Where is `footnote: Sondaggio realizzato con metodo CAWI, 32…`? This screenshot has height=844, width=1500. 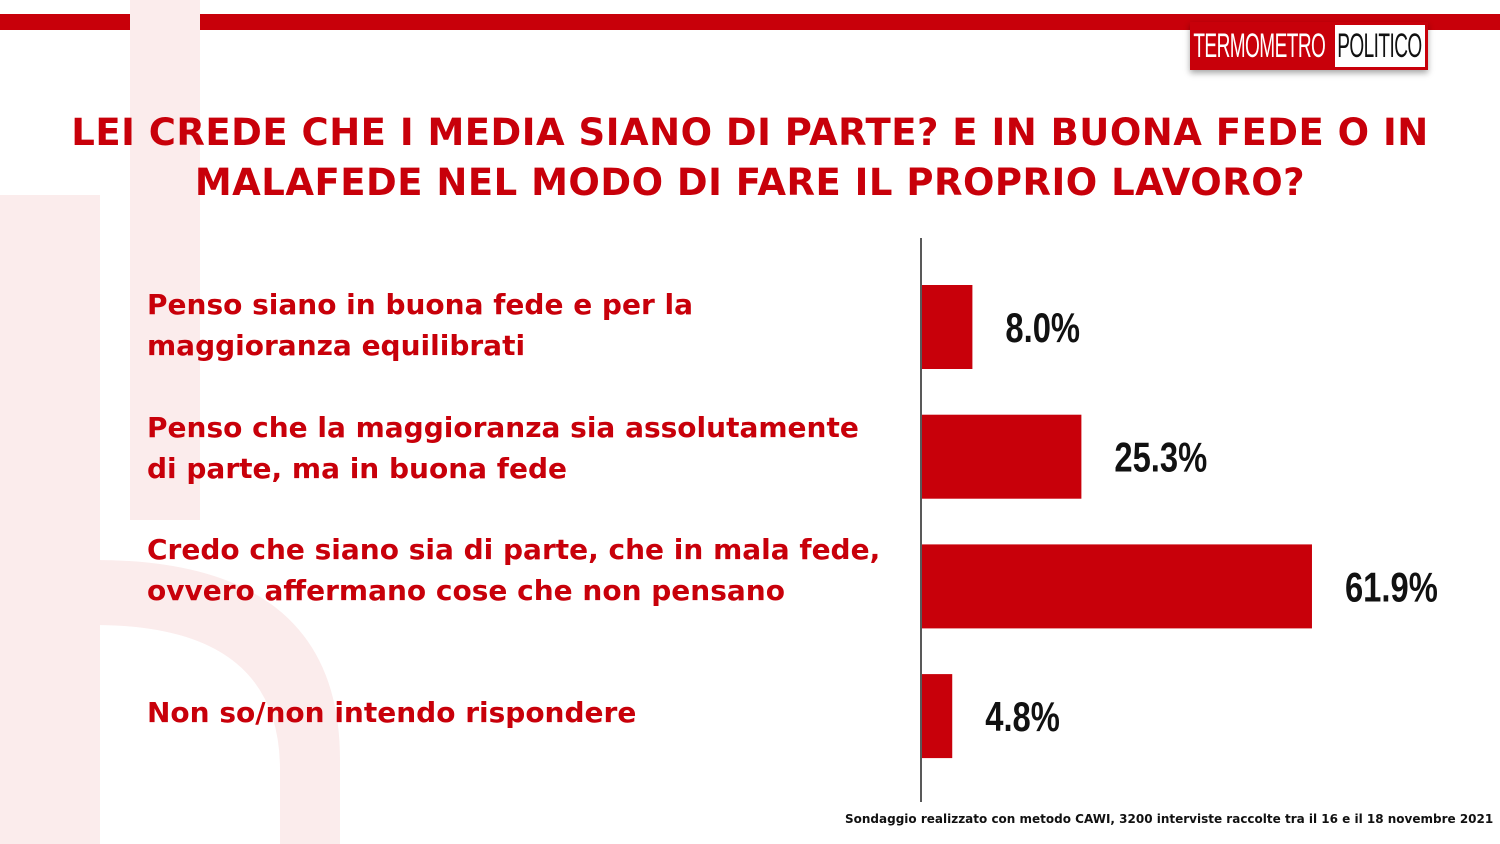
footnote: Sondaggio realizzato con metodo CAWI, 32… is located at coordinates (1169, 819).